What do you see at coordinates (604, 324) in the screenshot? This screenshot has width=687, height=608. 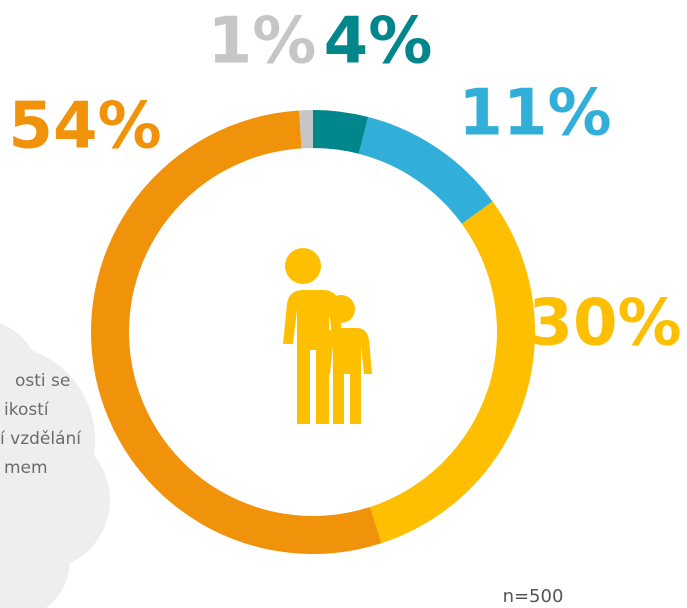 I see `percent-label: 30%` at bounding box center [604, 324].